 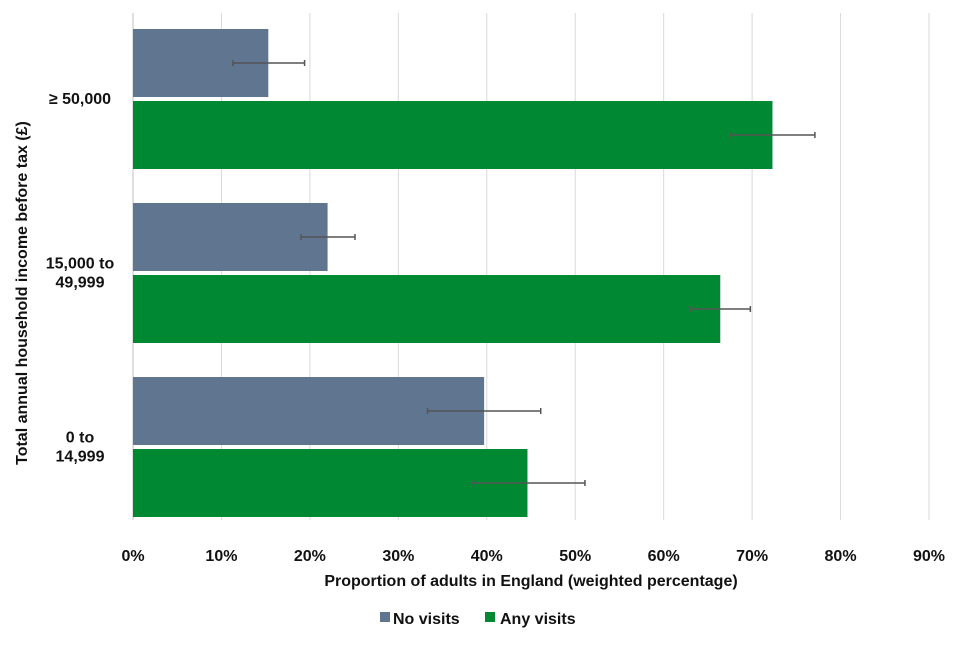 What do you see at coordinates (929, 556) in the screenshot?
I see `x-tick-label: 90%` at bounding box center [929, 556].